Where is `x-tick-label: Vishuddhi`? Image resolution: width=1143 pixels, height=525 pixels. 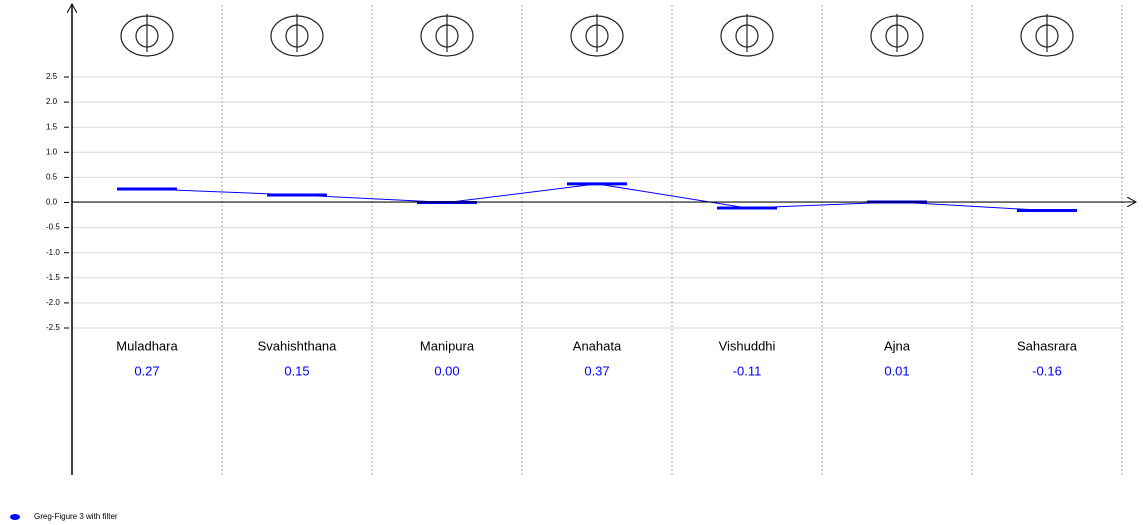 x-tick-label: Vishuddhi is located at coordinates (747, 345).